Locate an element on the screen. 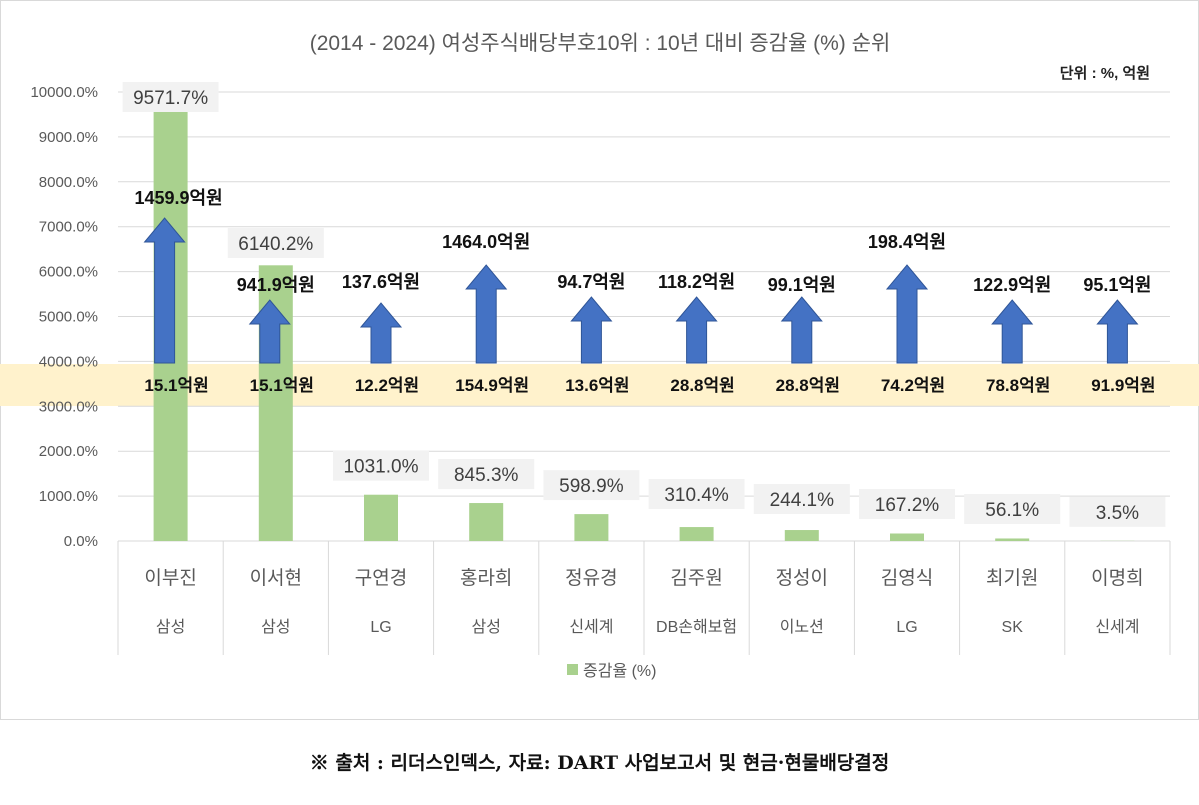 This screenshot has width=1199, height=805. value-label: 845.3% is located at coordinates (486, 475).